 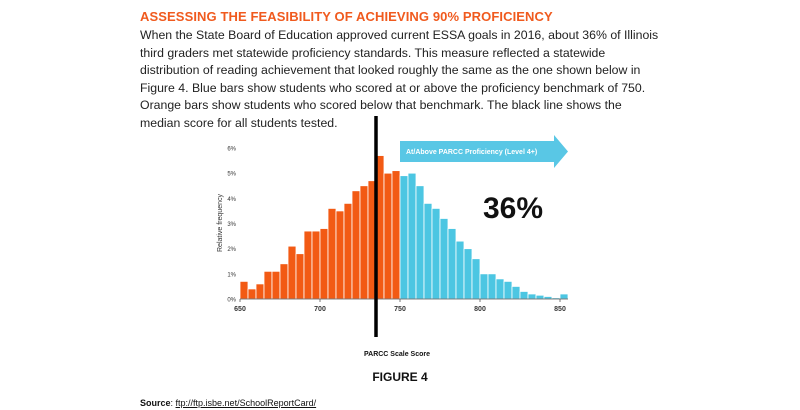 I want to click on y-tick-label-6: 6%, so click(x=231, y=150).